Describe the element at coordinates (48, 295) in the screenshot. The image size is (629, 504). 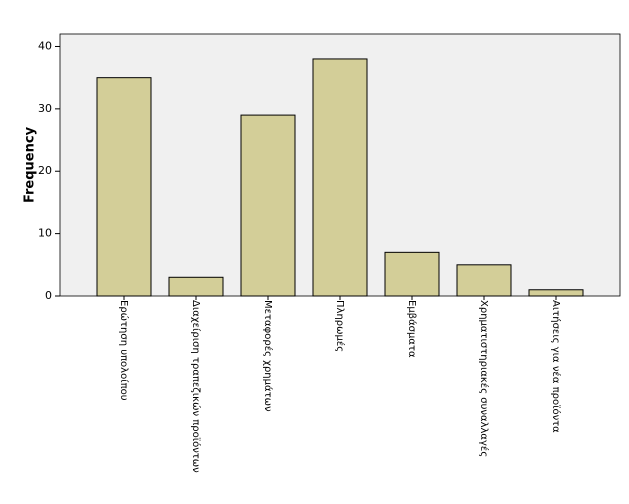
I see `y-tick-label: 0` at that location.